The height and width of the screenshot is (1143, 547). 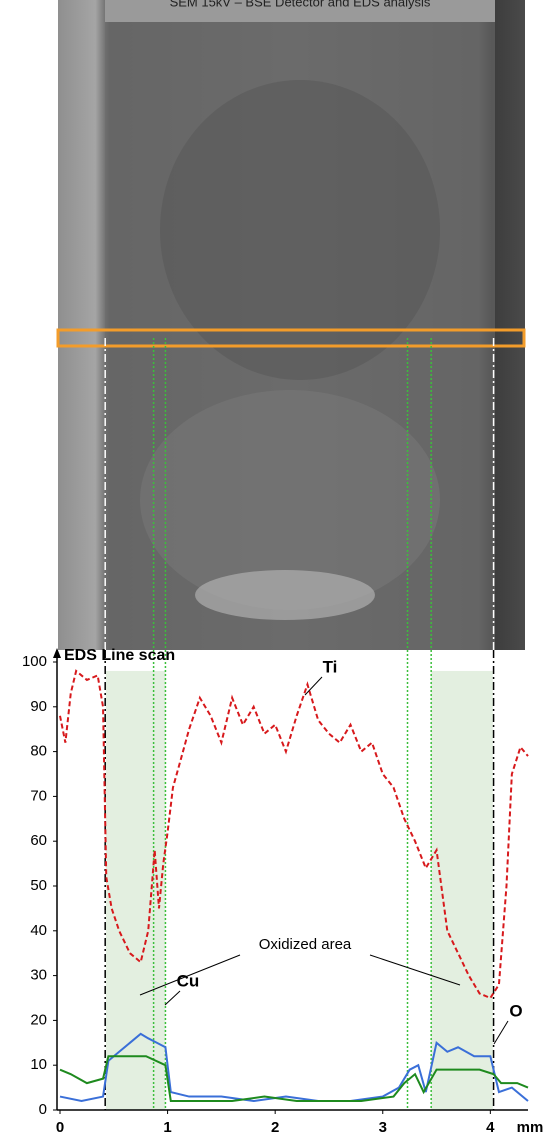 What do you see at coordinates (330, 666) in the screenshot?
I see `annotation: Ti` at bounding box center [330, 666].